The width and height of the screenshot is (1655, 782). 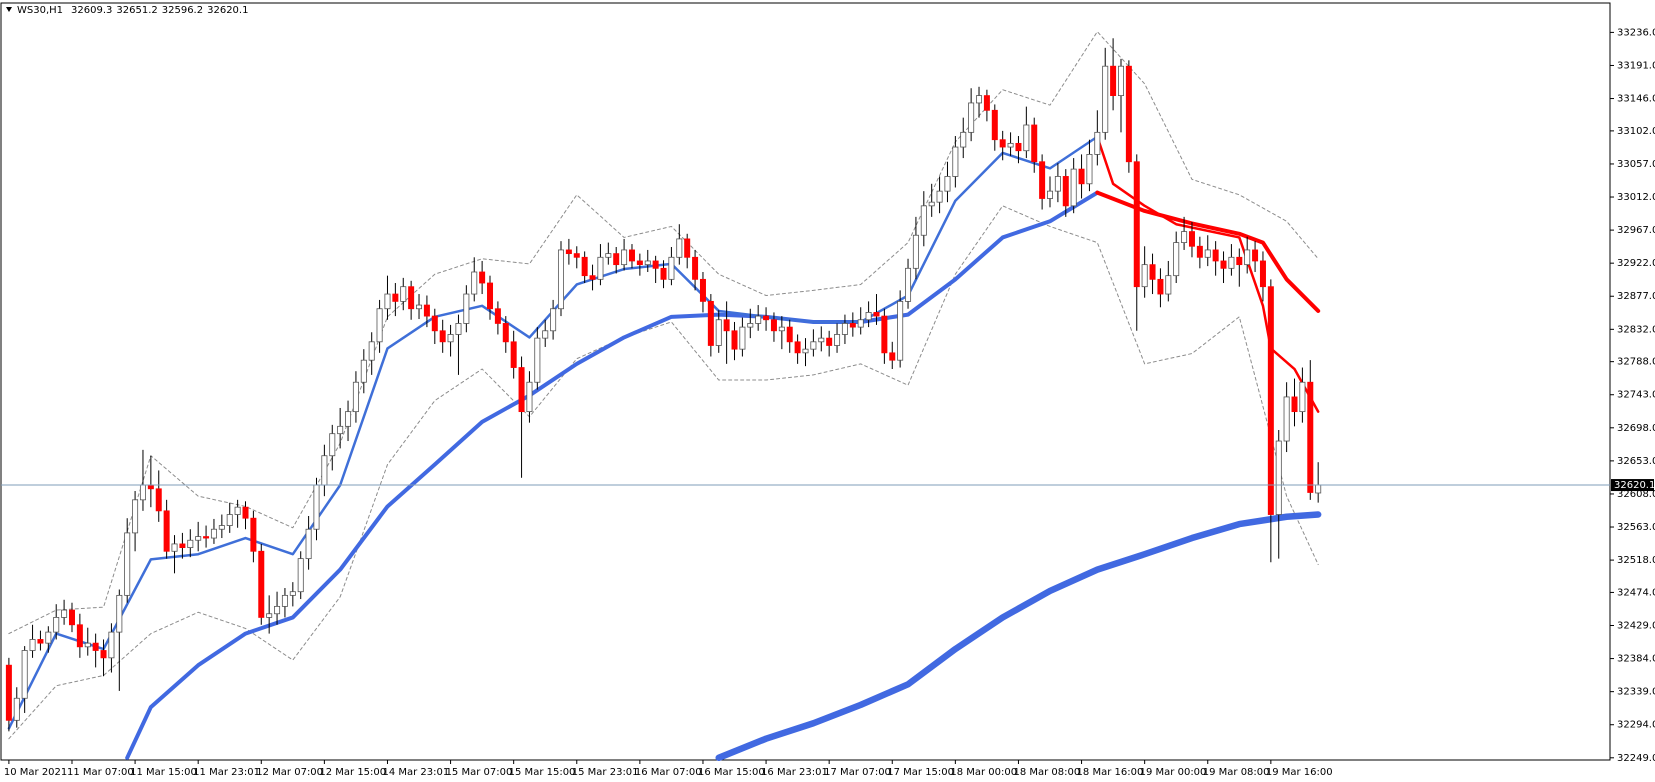 What do you see at coordinates (1636, 32) in the screenshot?
I see `y-tick-label: 33236.0` at bounding box center [1636, 32].